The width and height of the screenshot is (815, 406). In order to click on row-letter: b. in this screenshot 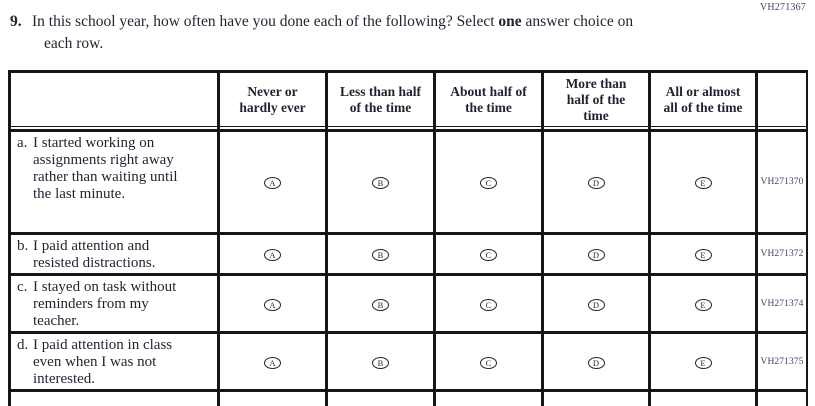, I will do `click(23, 246)`.